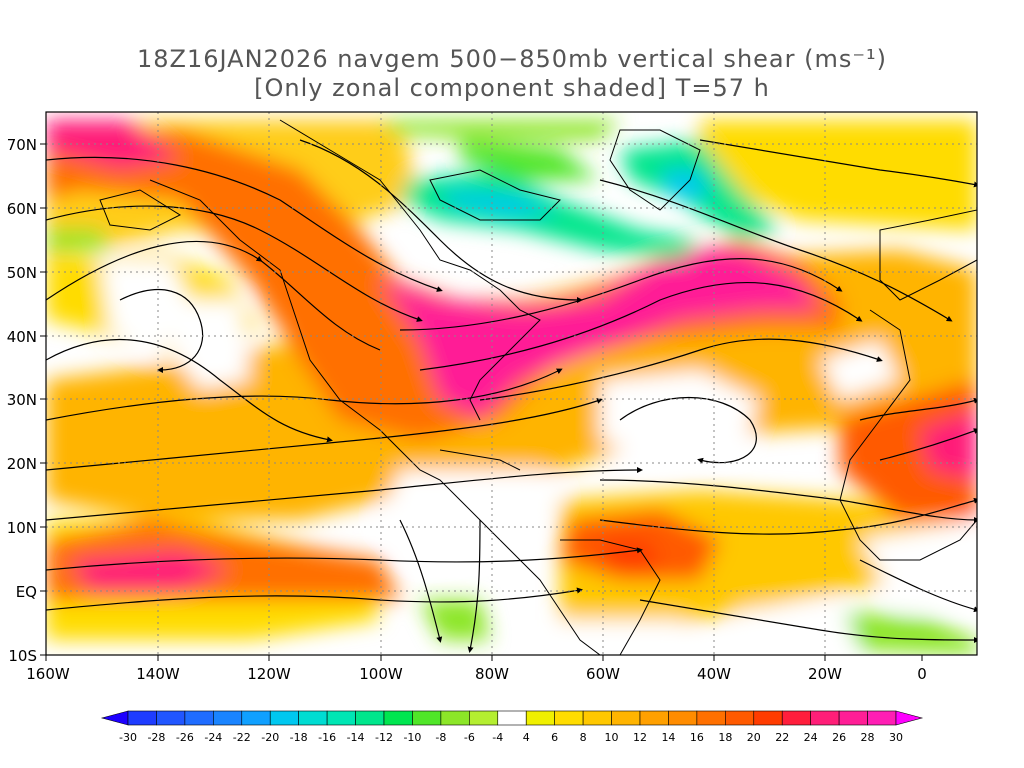 The width and height of the screenshot is (1024, 768). I want to click on colorbar-label: -18, so click(299, 737).